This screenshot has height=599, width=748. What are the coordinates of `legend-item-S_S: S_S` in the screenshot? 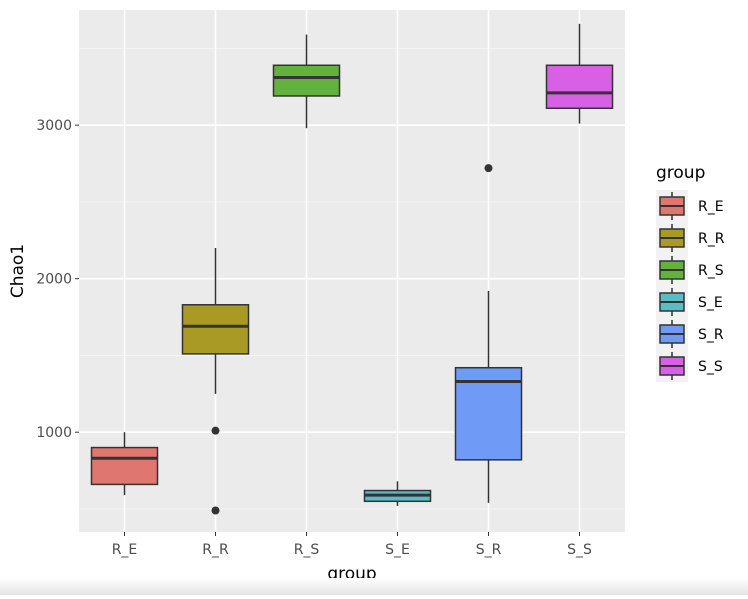 It's located at (689, 366).